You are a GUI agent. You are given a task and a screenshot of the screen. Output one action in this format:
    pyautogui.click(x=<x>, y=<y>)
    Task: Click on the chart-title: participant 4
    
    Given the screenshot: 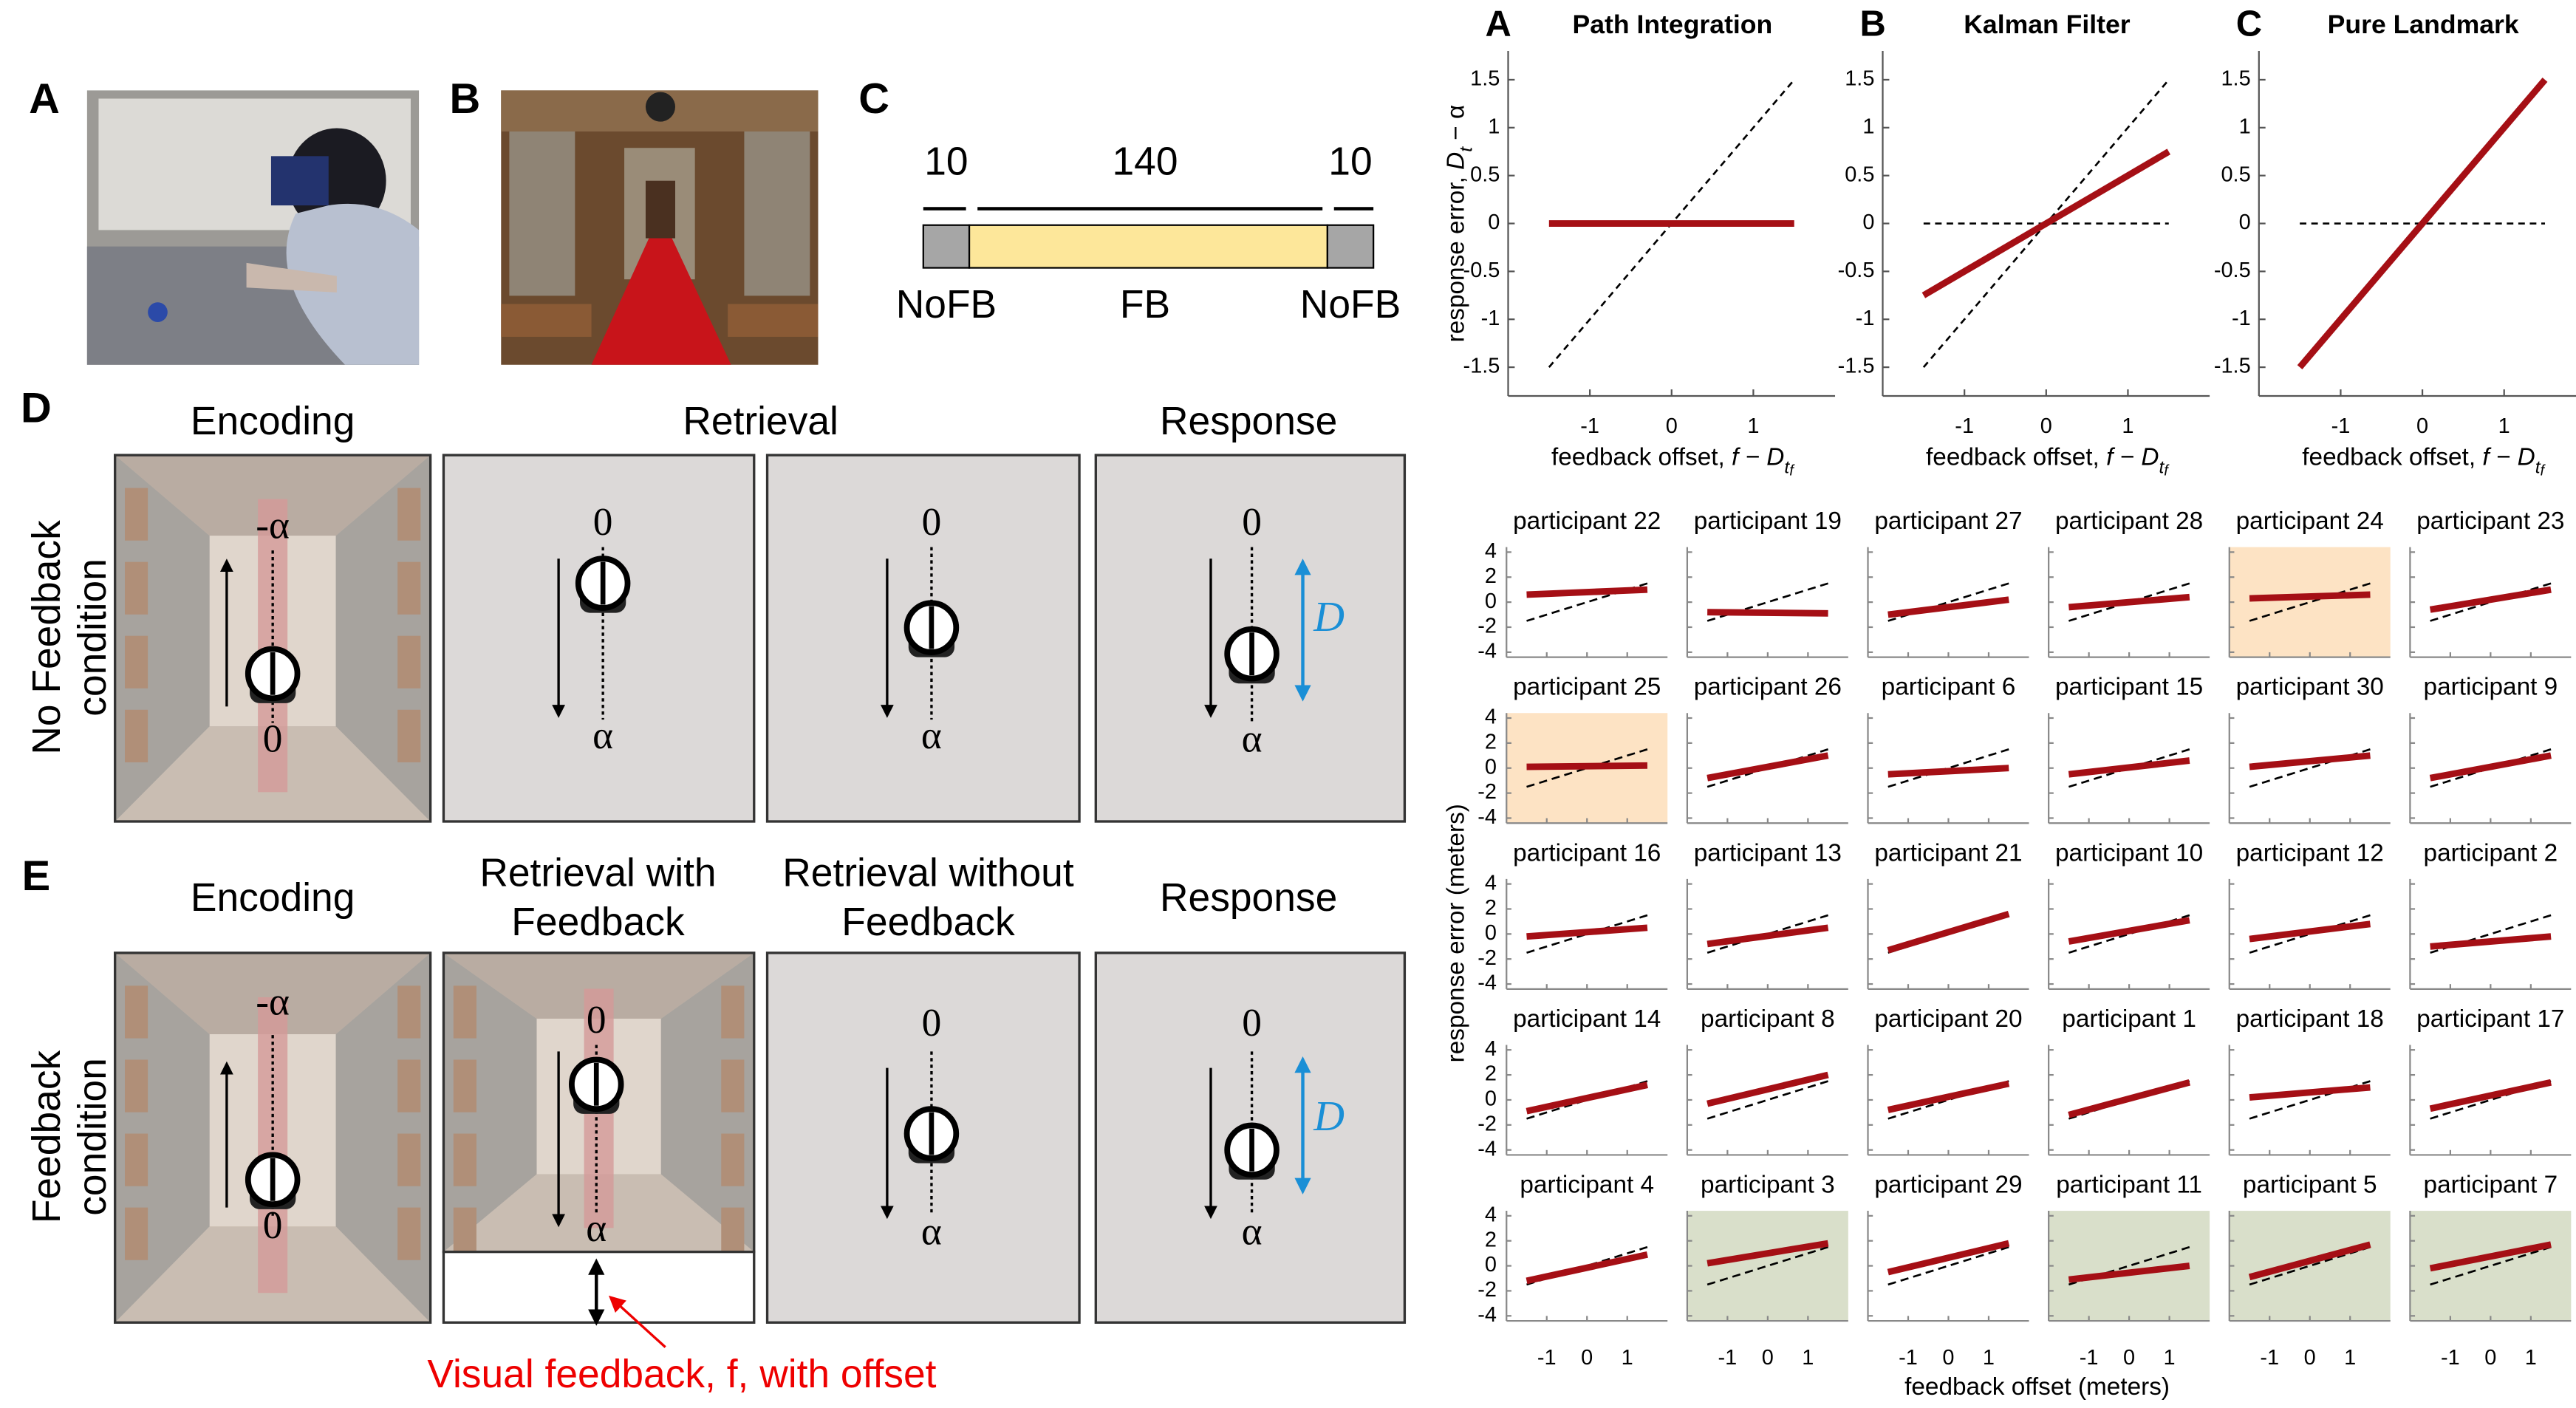 What is the action you would take?
    pyautogui.click(x=1587, y=1185)
    